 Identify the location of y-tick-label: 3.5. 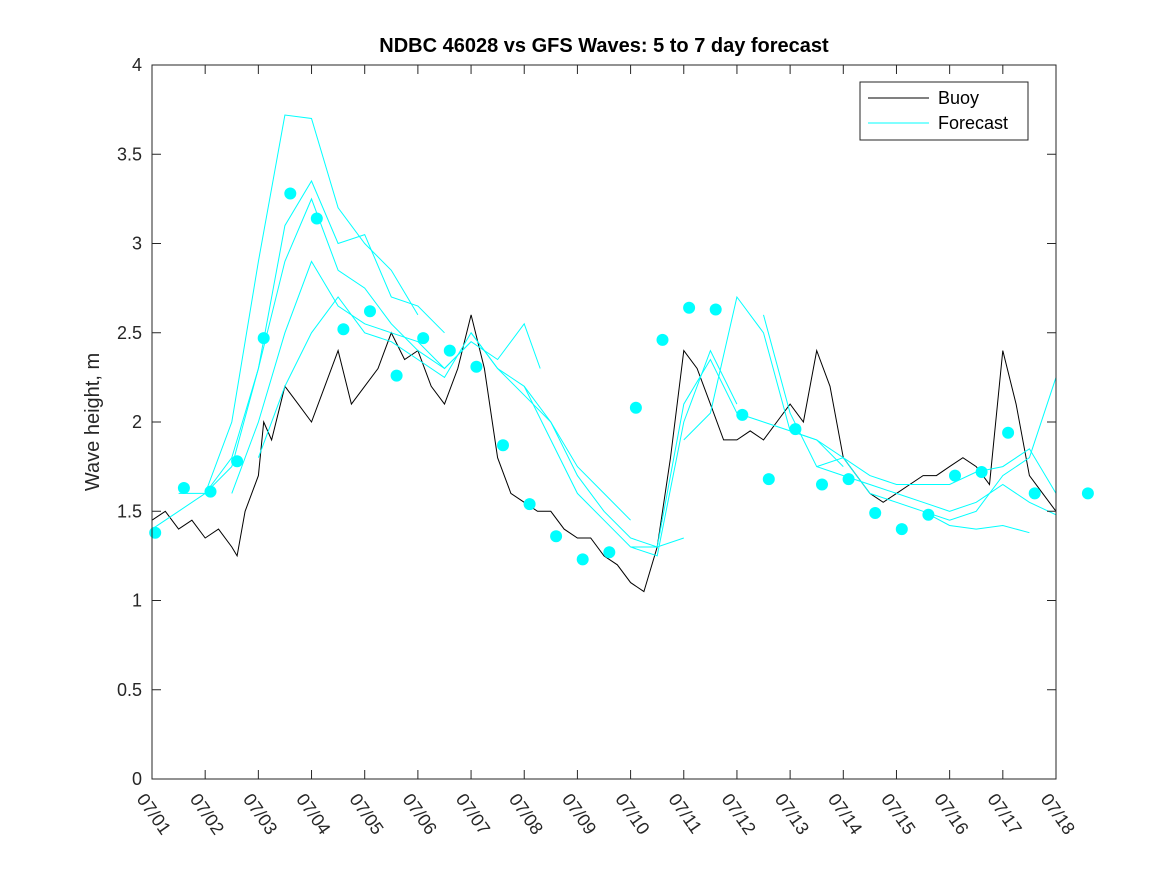
(129, 154).